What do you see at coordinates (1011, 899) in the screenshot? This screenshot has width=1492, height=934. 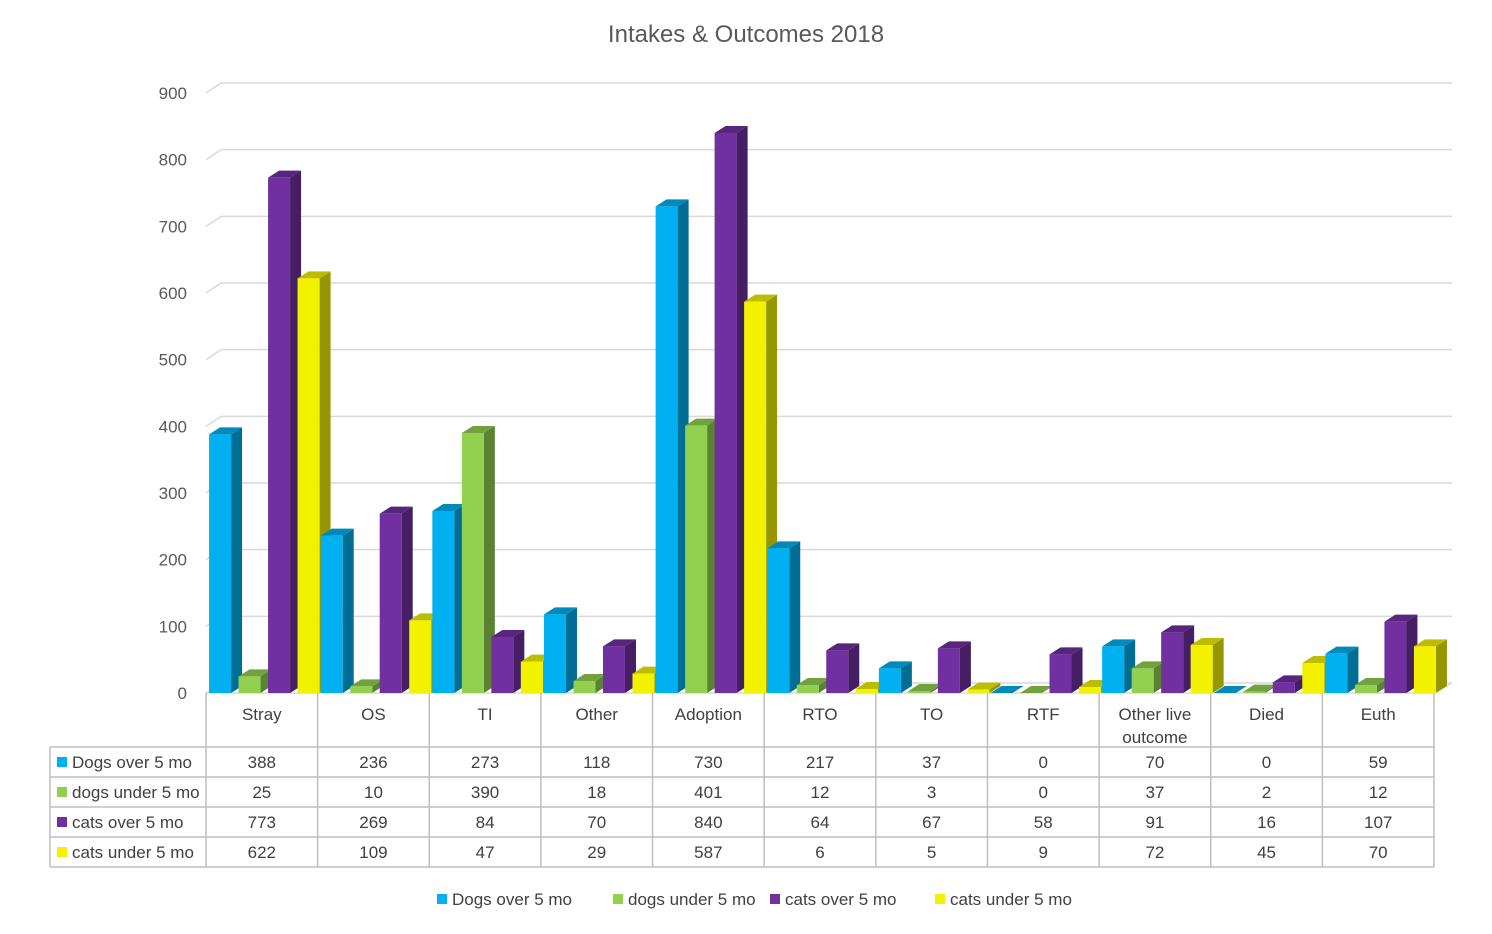 I see `legend-label: cats under 5 mo` at bounding box center [1011, 899].